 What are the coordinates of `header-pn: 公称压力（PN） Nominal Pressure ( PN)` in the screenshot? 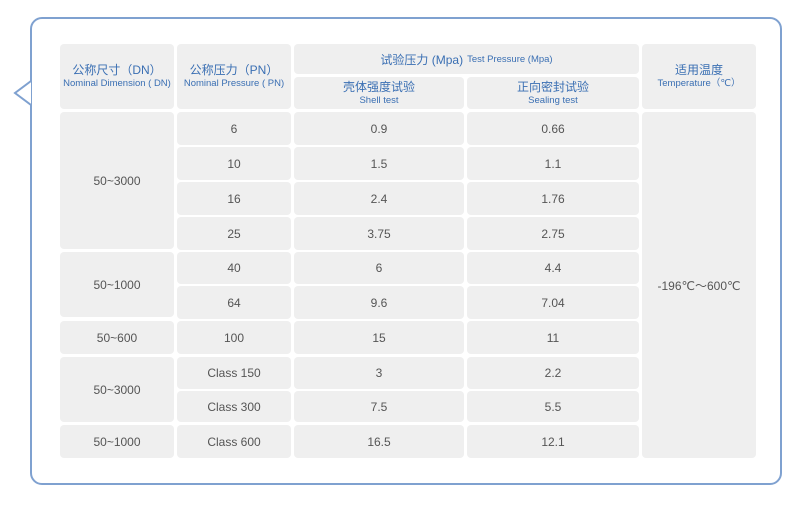 It's located at (234, 76).